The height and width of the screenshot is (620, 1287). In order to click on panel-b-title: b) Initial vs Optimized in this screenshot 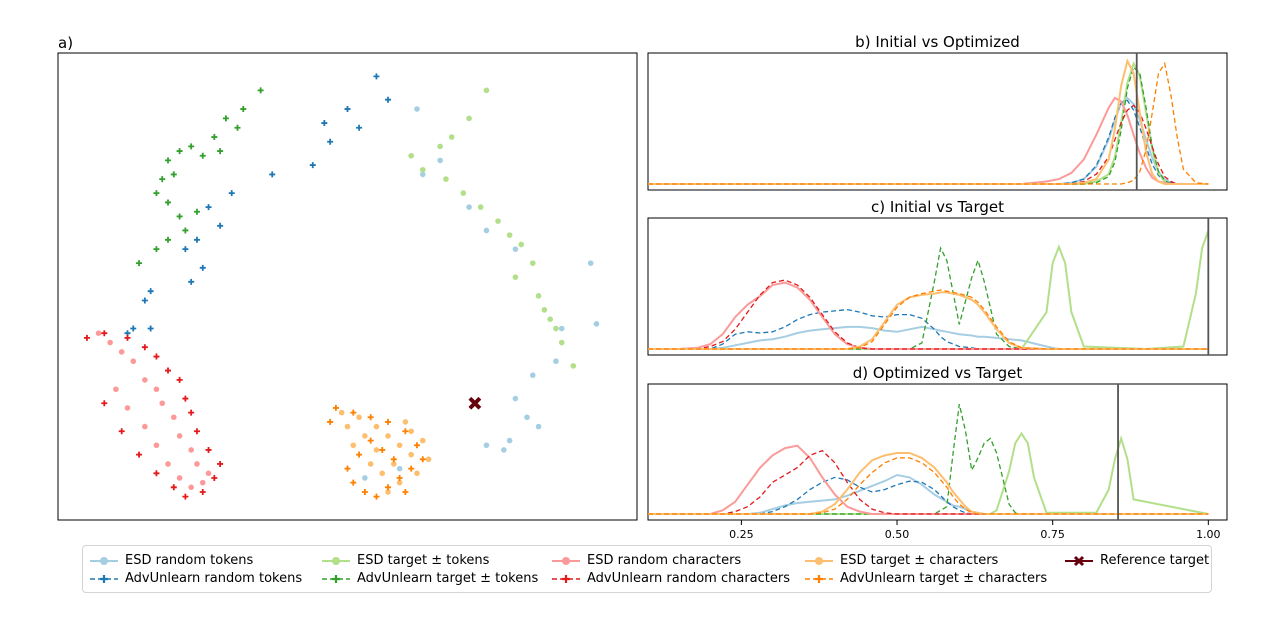, I will do `click(937, 42)`.